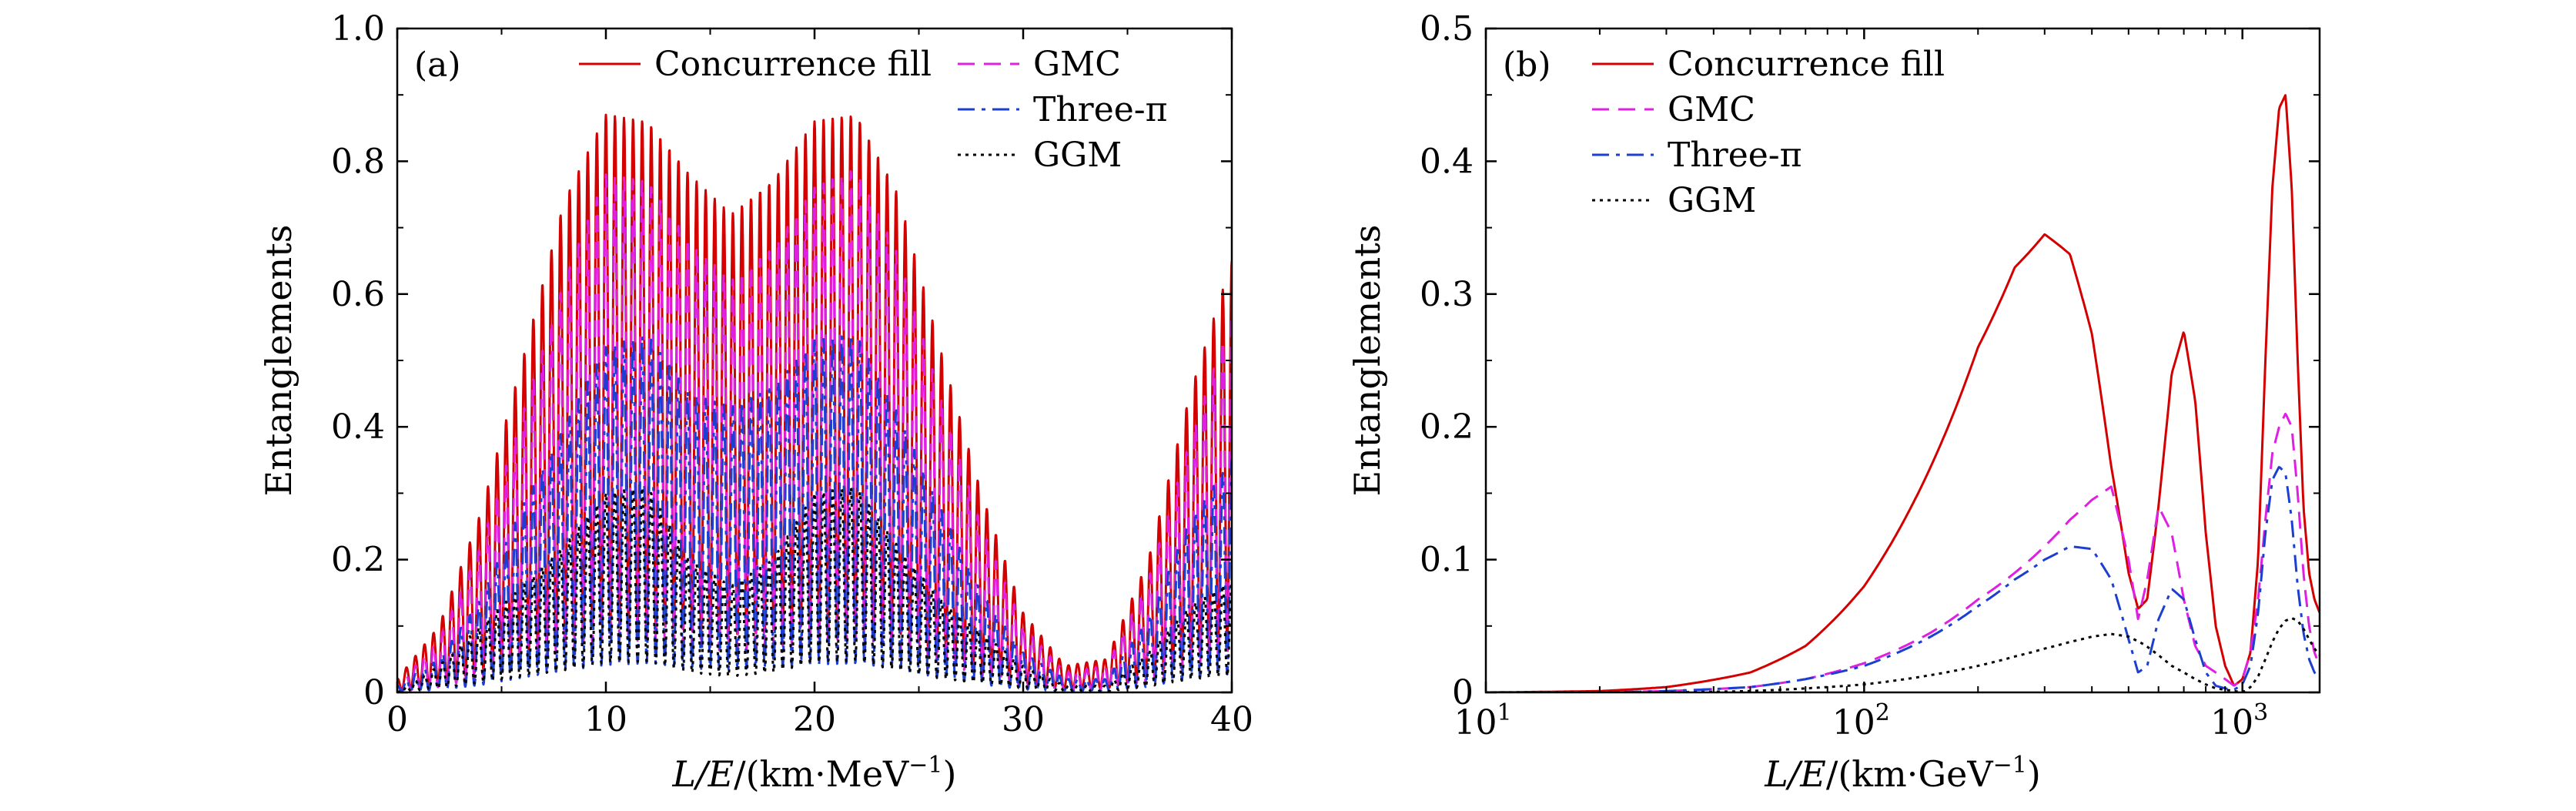 Image resolution: width=2576 pixels, height=811 pixels. I want to click on x-tick-label: 10², so click(1861, 721).